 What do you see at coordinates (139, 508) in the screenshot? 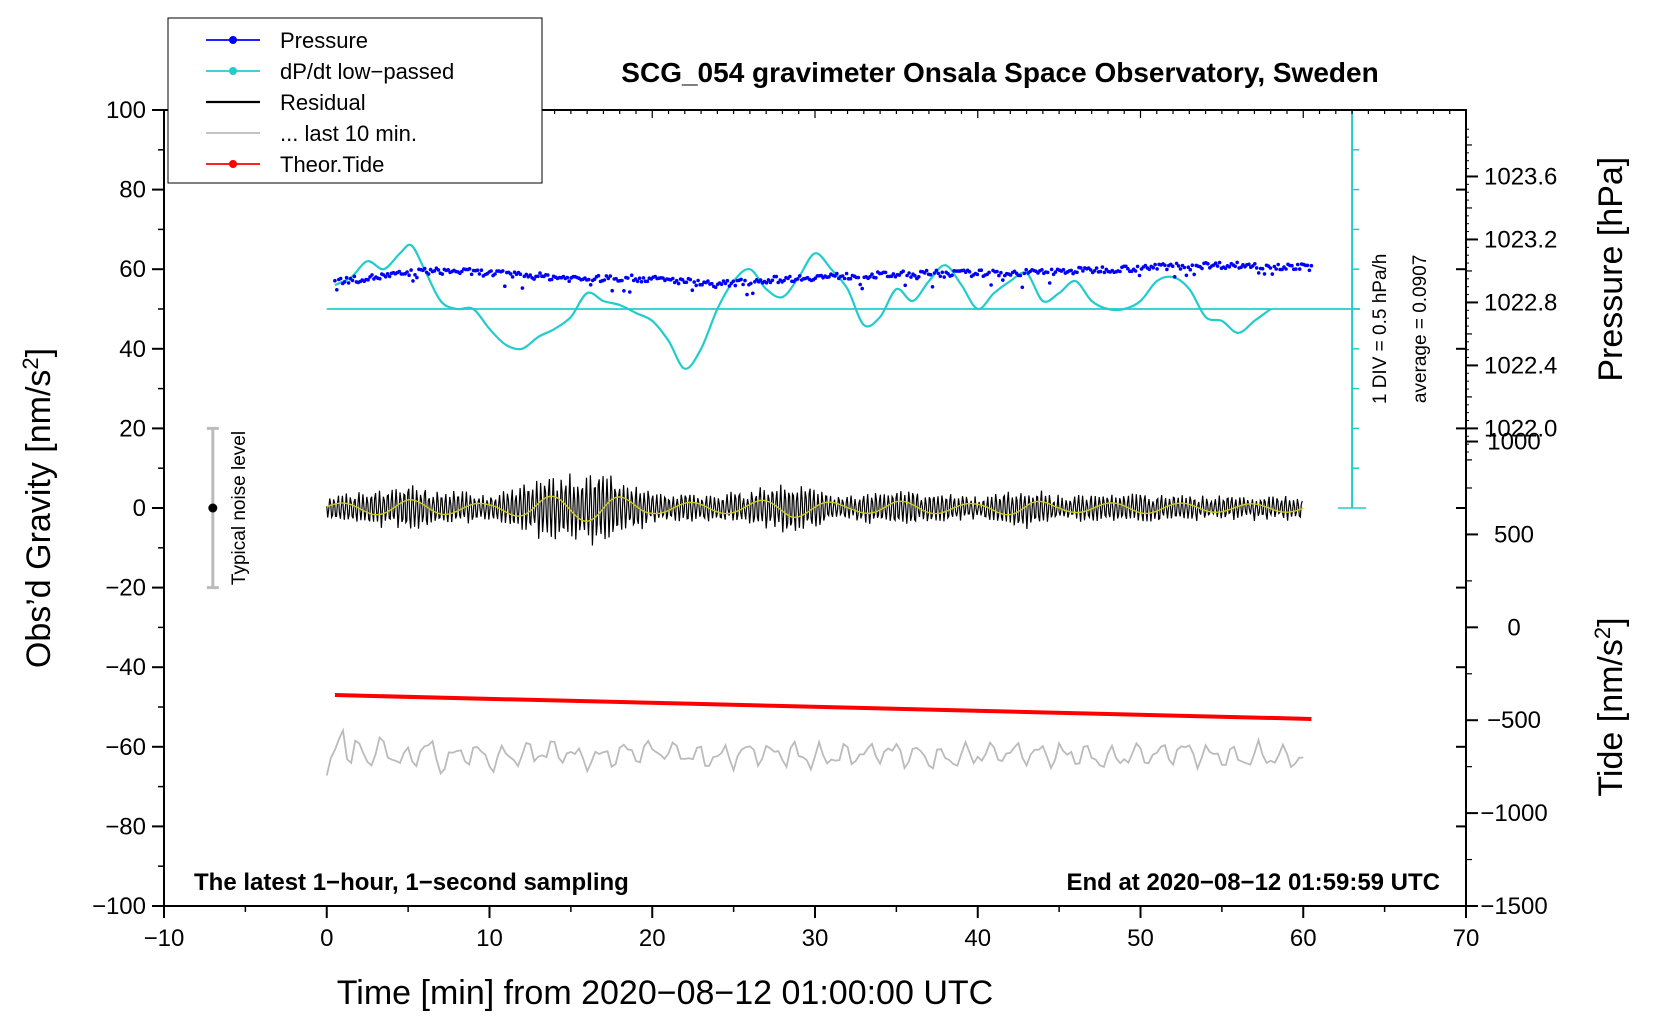
I see `y-tick-label: 0` at bounding box center [139, 508].